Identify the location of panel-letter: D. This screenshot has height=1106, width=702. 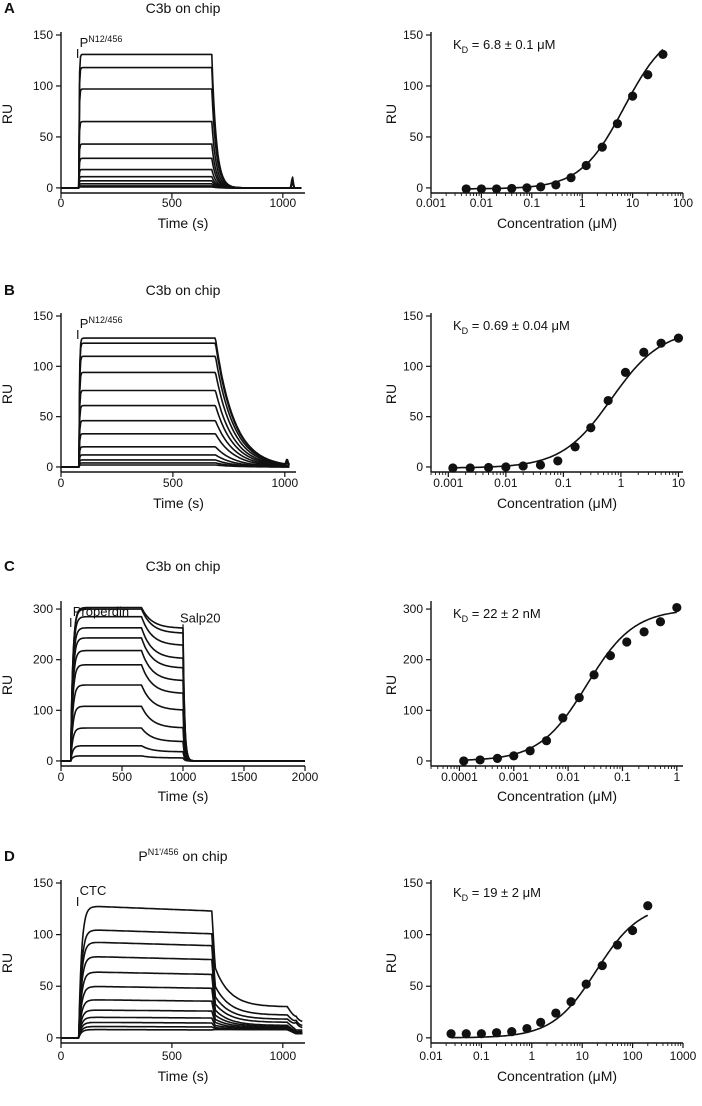
(9, 856).